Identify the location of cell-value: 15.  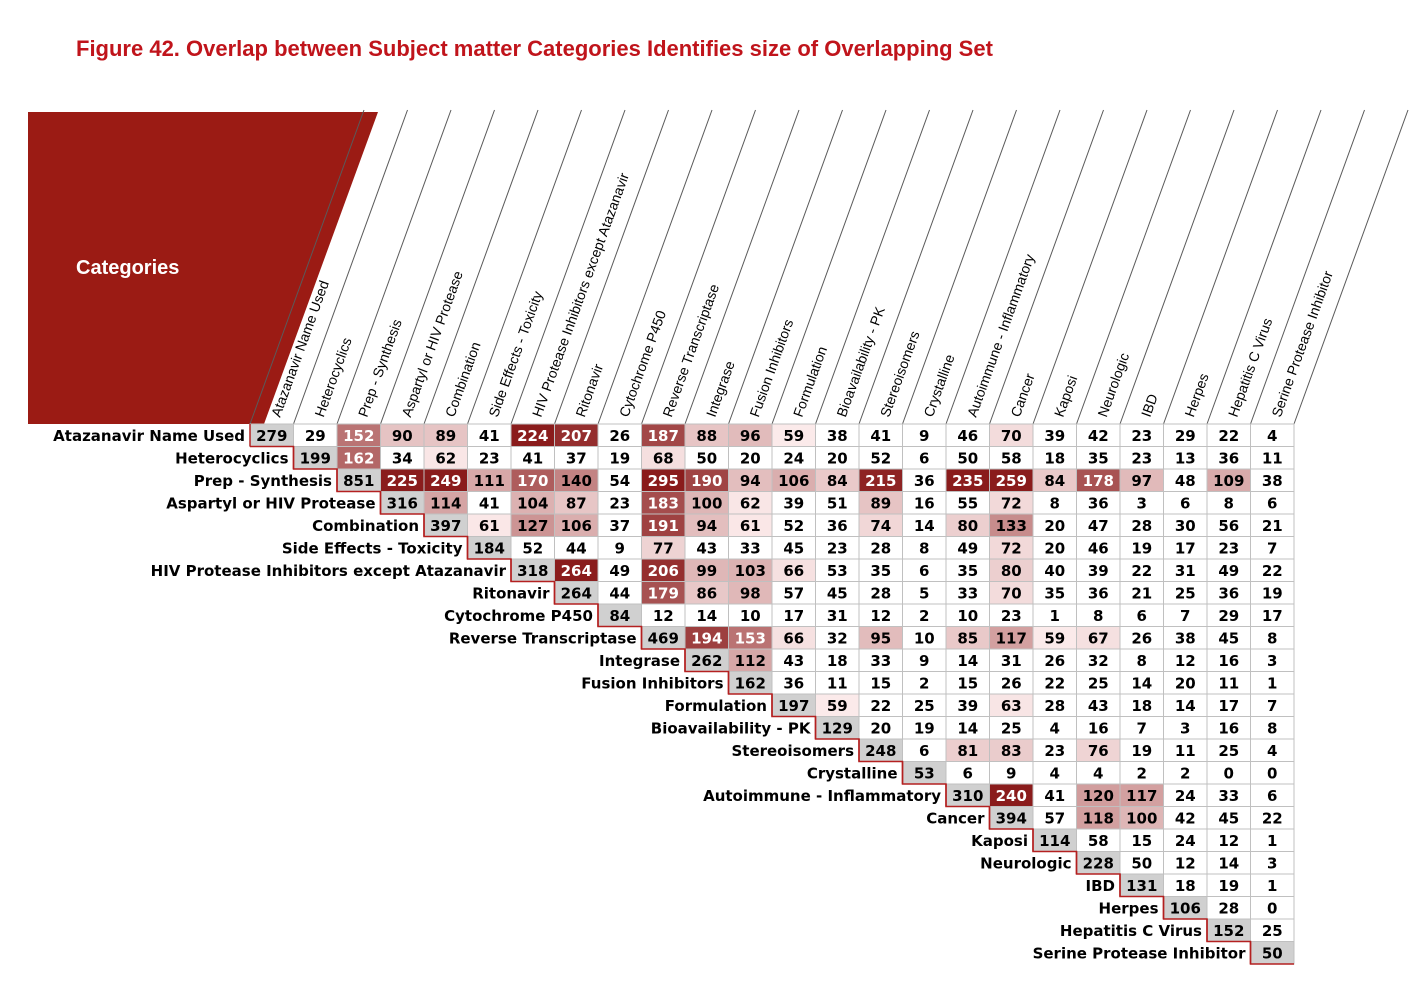
(1141, 841).